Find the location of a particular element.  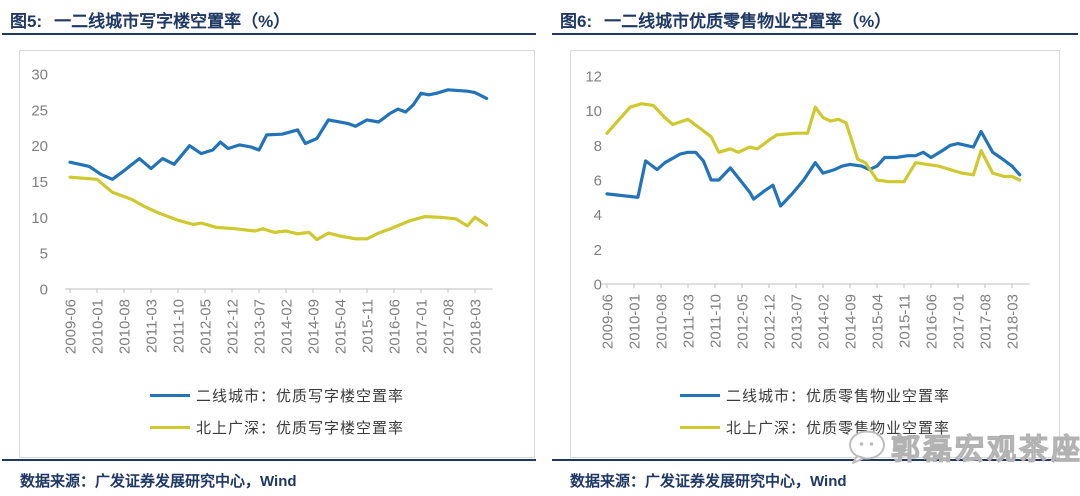

figure6-title-underline is located at coordinates (815, 34).